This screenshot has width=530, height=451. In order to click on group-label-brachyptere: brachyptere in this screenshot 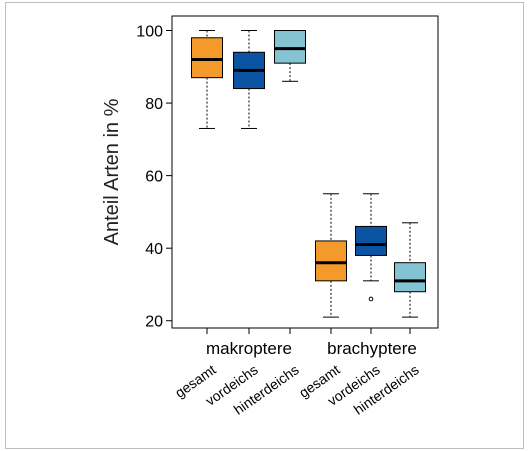, I will do `click(372, 348)`.